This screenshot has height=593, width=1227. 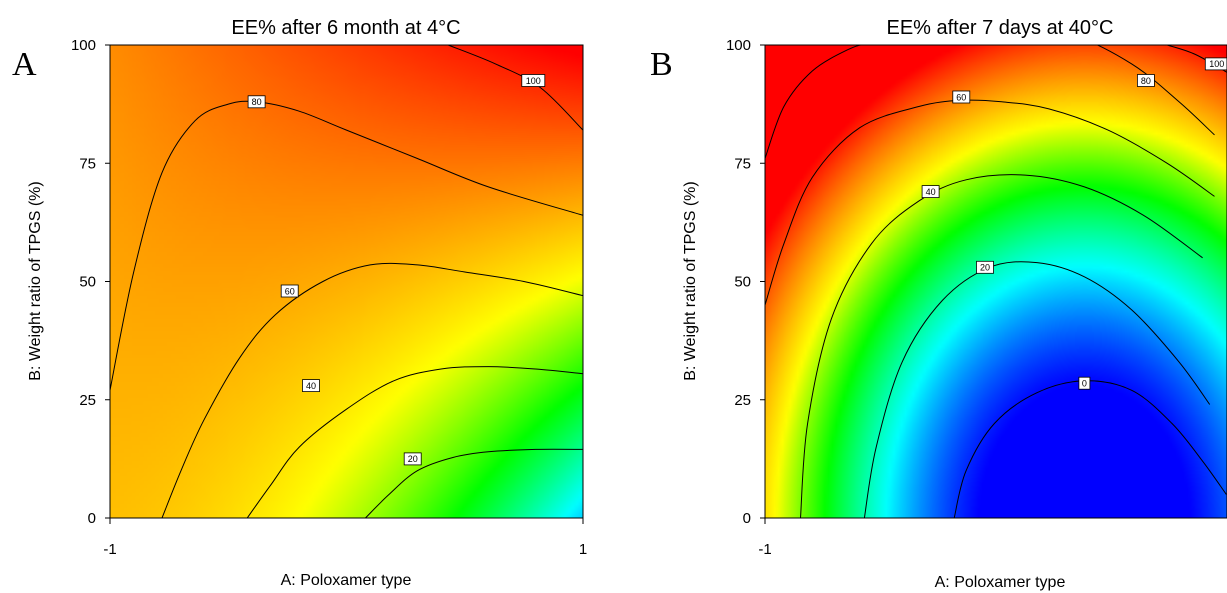 I want to click on panel-a-contour-label-100: 100, so click(x=533, y=81).